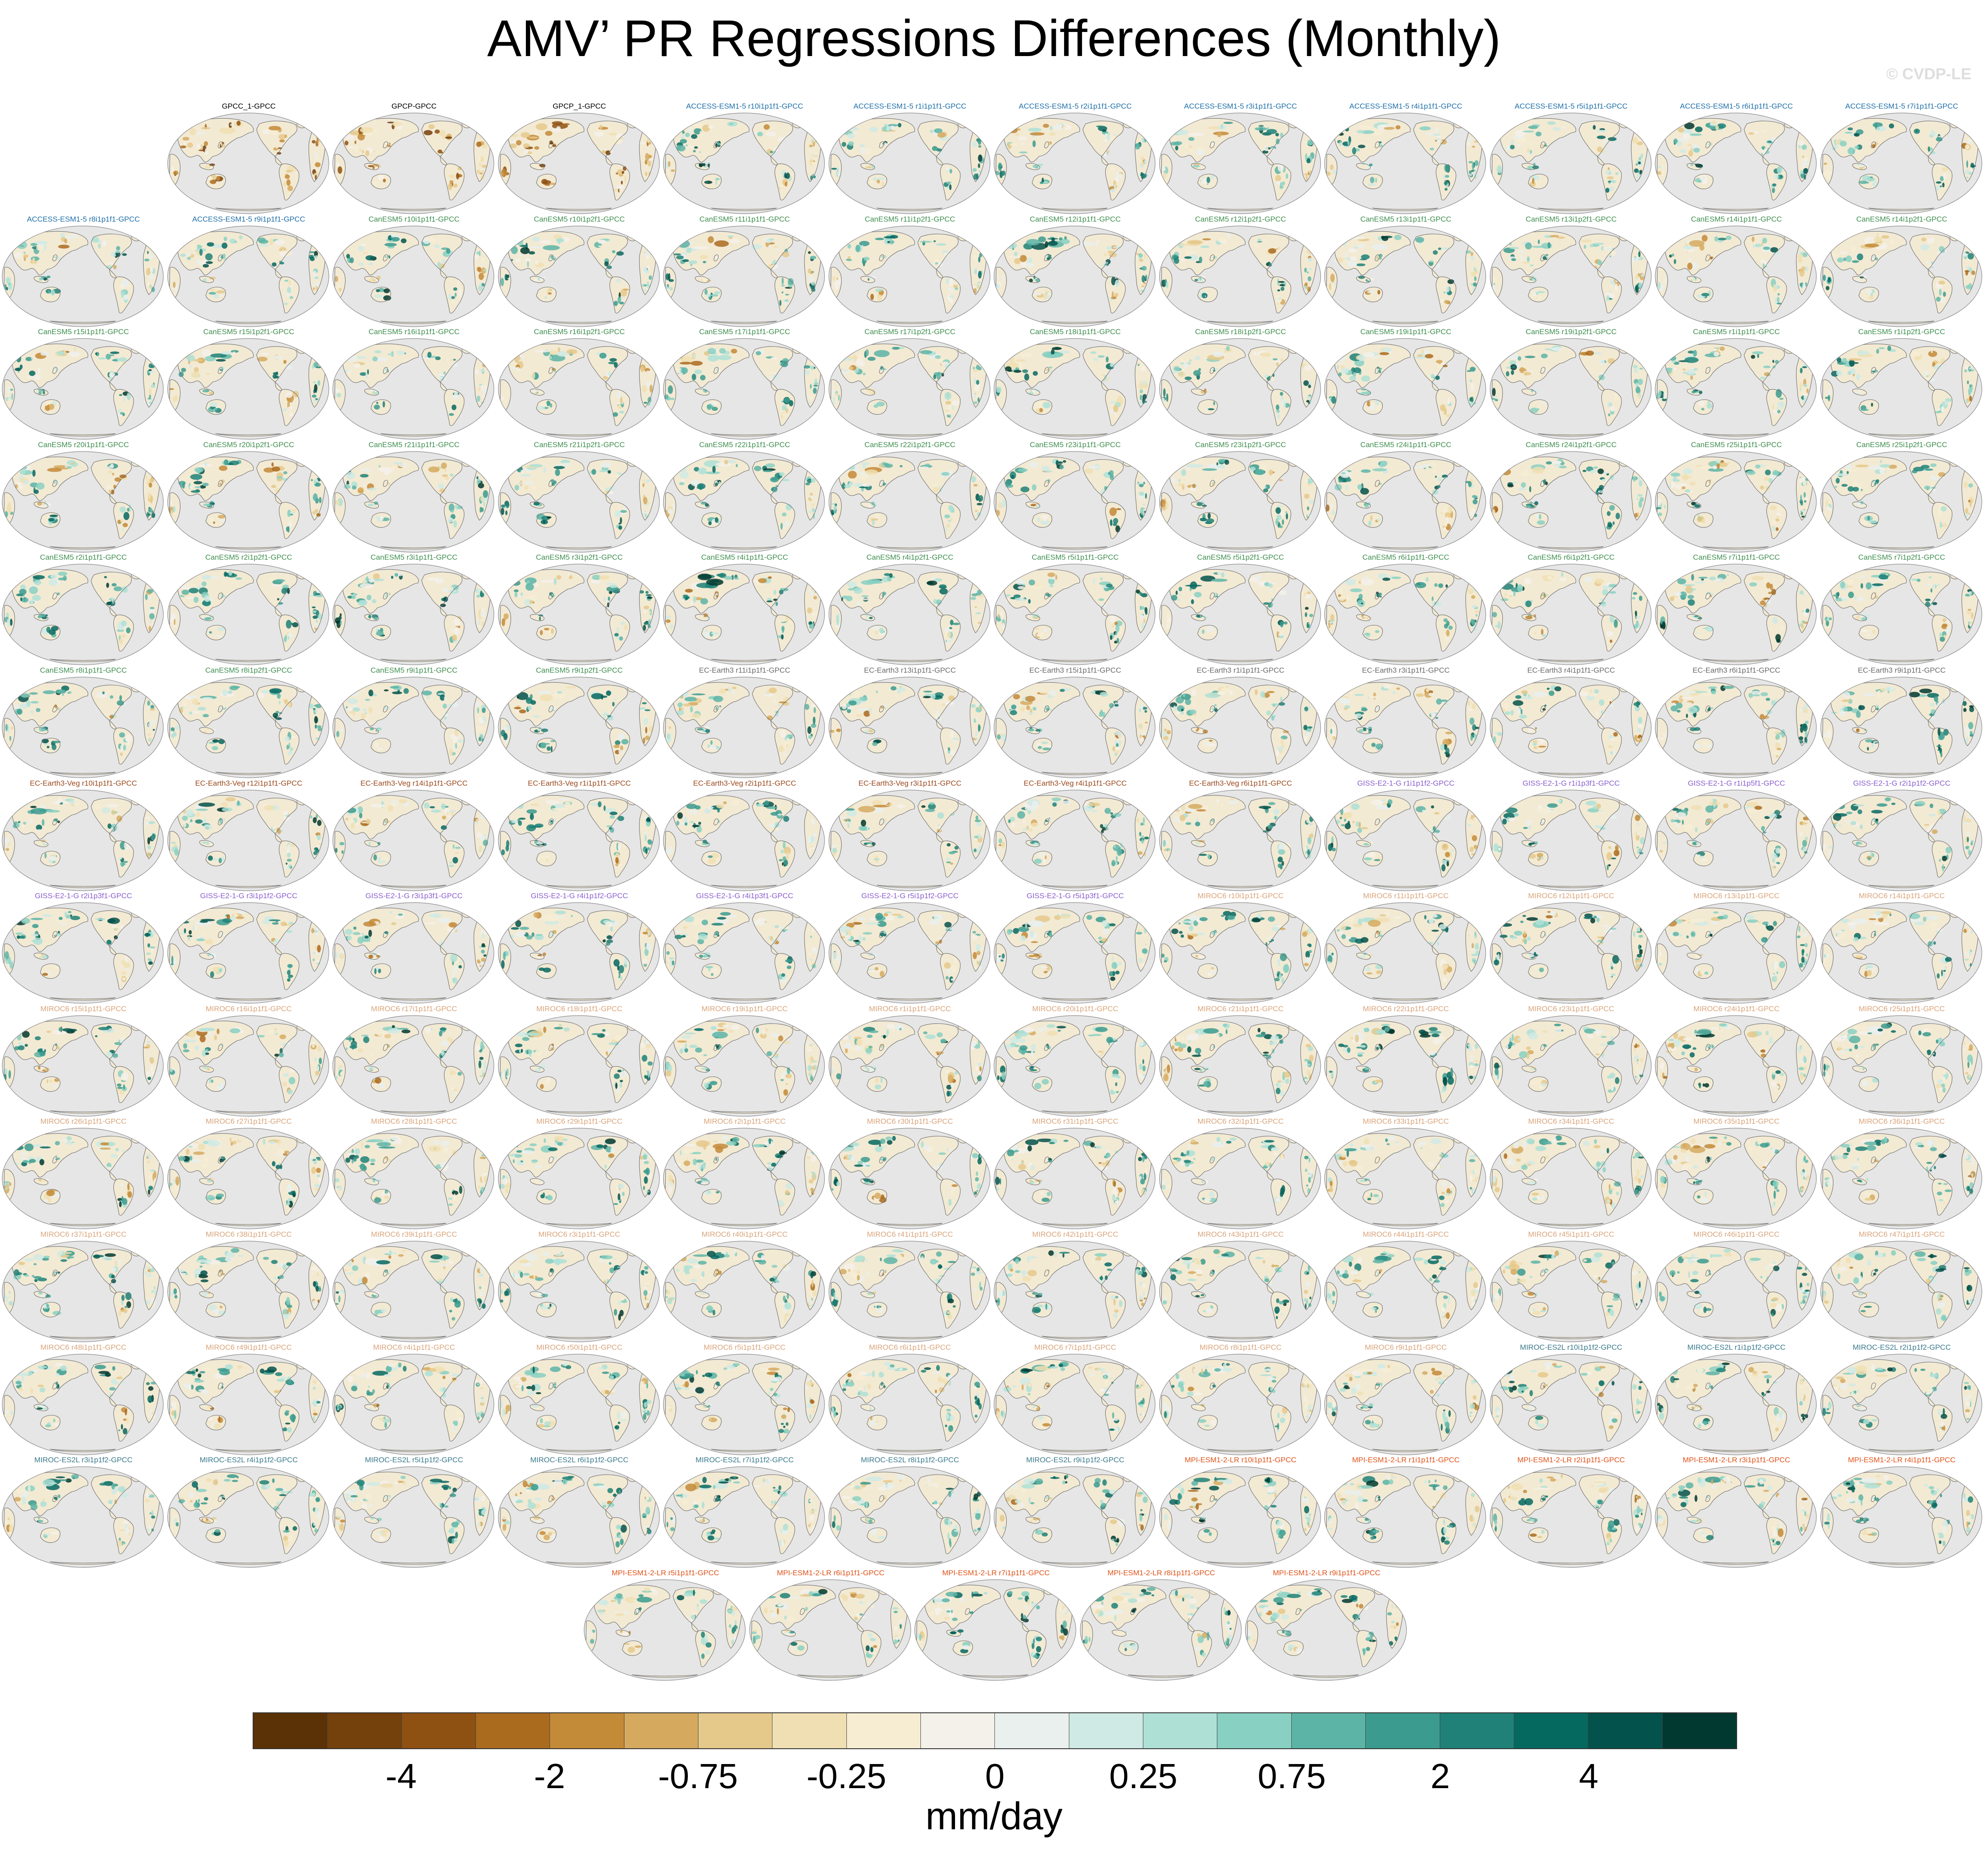  I want to click on map-panel: MIROC6 r50i1p1f1-GPCC, so click(579, 1399).